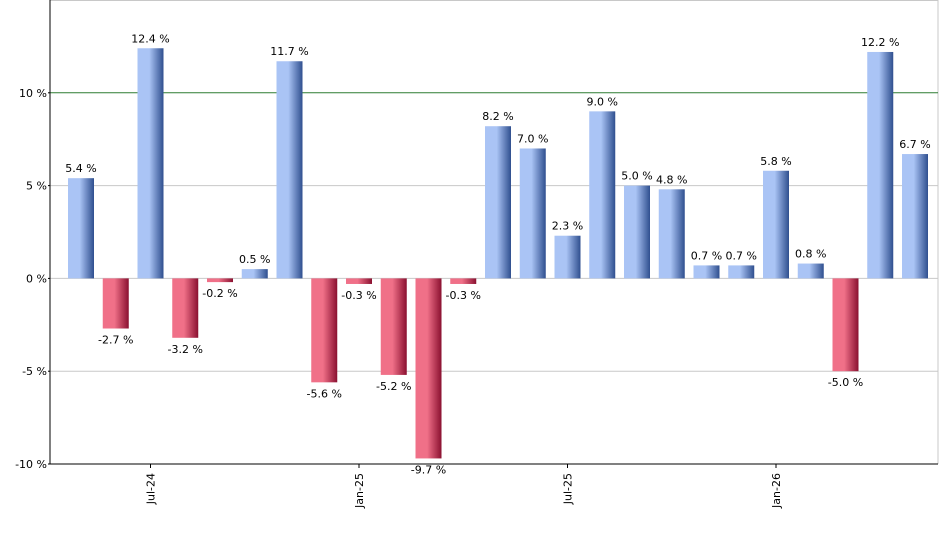  I want to click on data-label: 7.0 %, so click(532, 138).